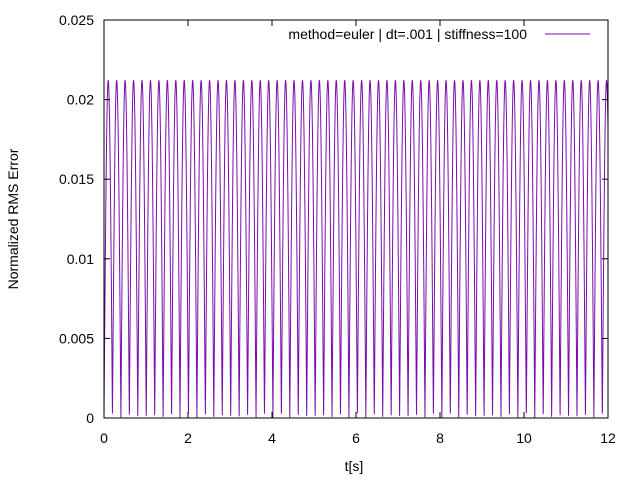 This screenshot has height=480, width=640. I want to click on y-tick-label: 0.025, so click(76, 20).